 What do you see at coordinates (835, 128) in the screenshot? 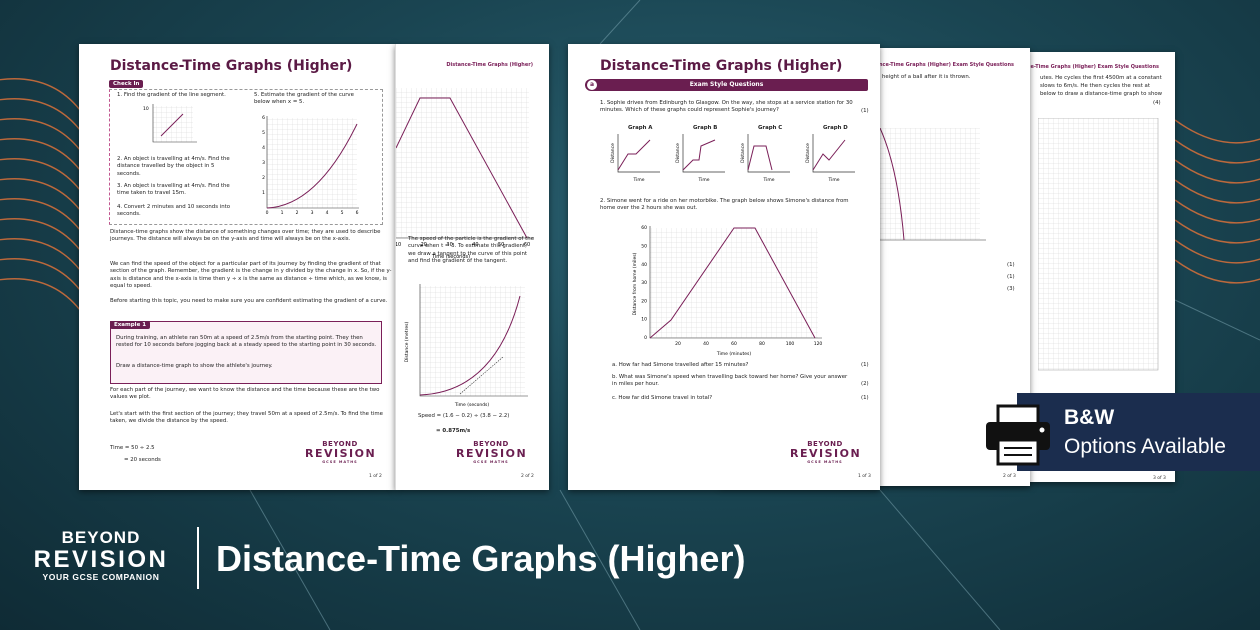
I see `graph-title: Graph D` at bounding box center [835, 128].